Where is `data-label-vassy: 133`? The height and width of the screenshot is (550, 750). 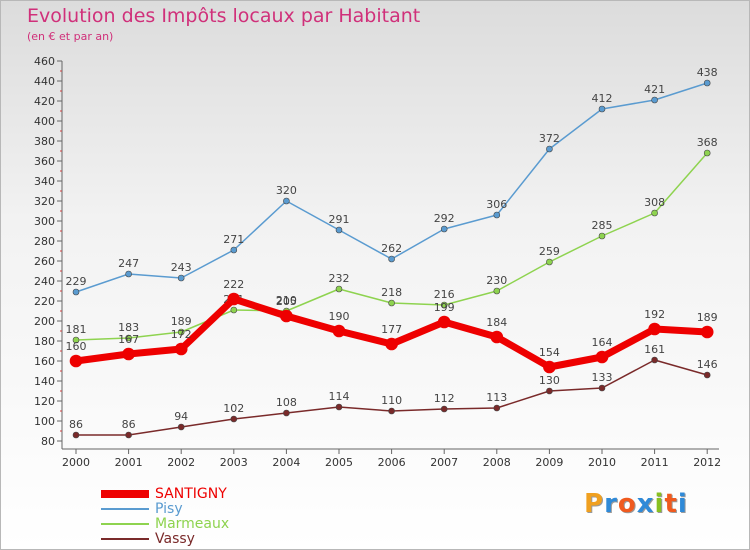
data-label-vassy: 133 is located at coordinates (602, 377).